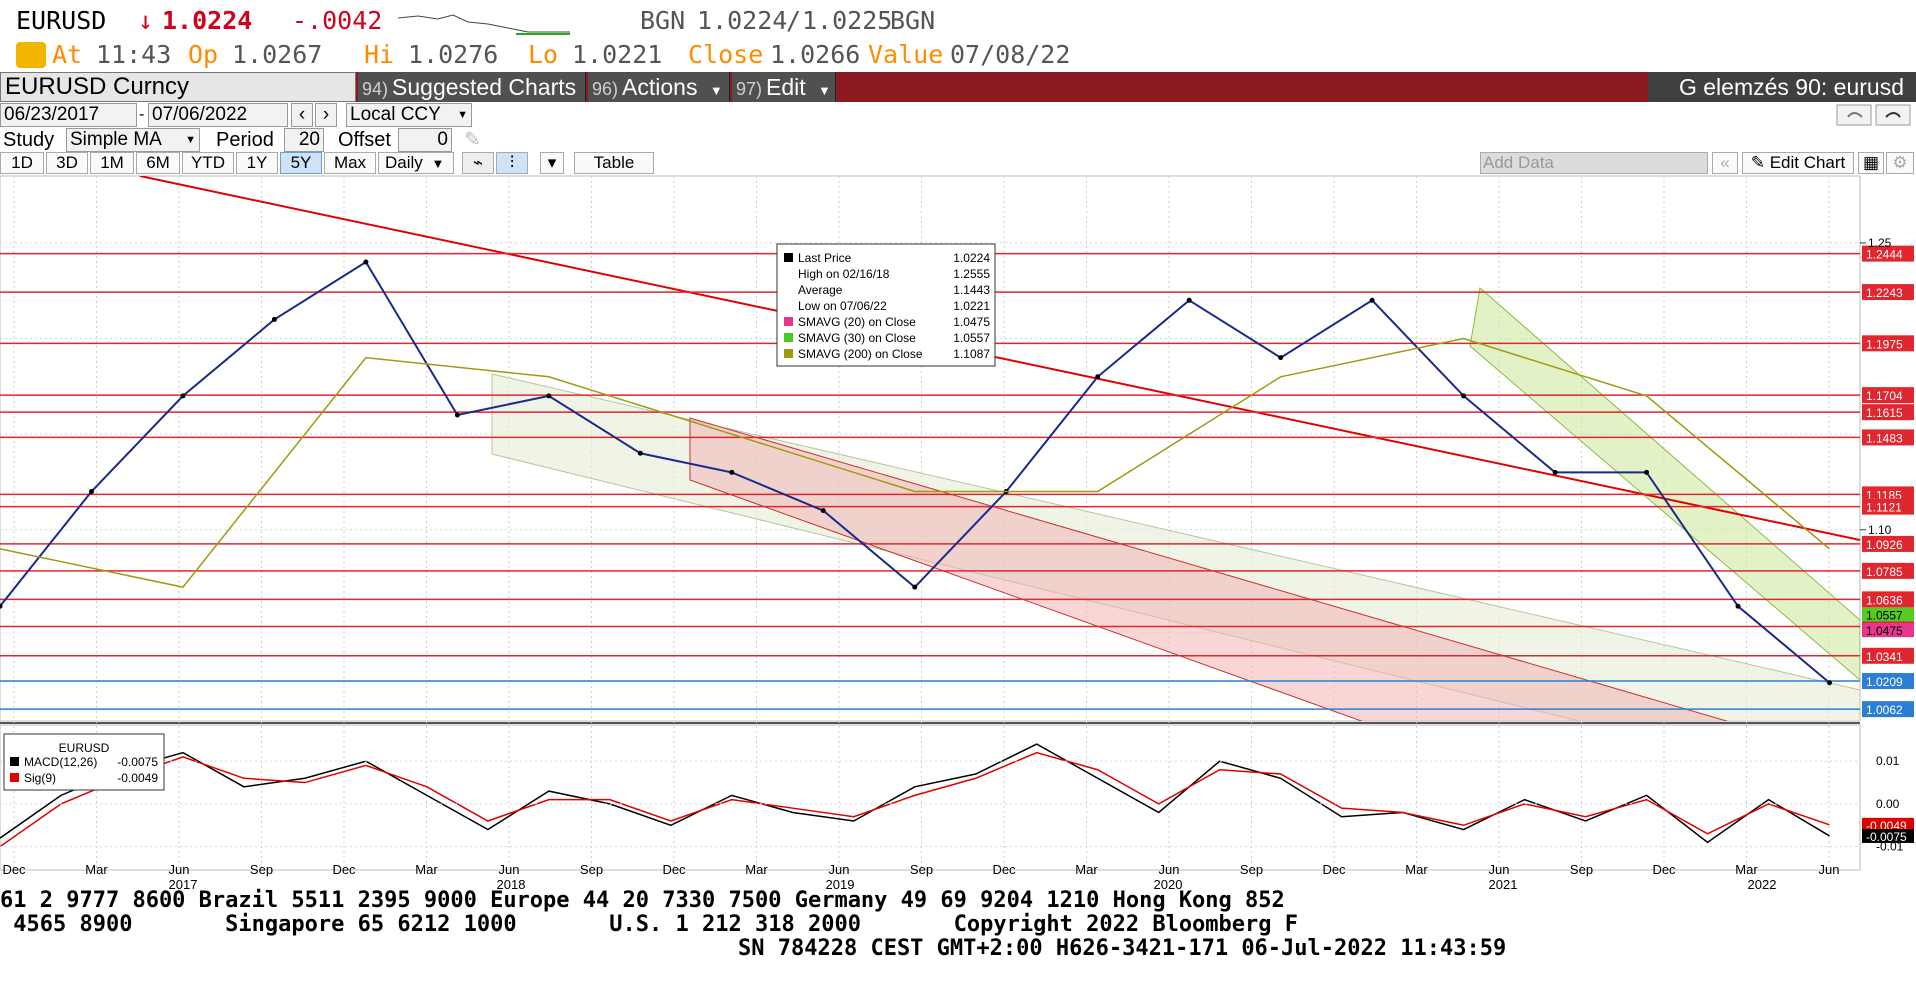 The width and height of the screenshot is (1916, 1002). I want to click on tab-6m: 6M, so click(158, 163).